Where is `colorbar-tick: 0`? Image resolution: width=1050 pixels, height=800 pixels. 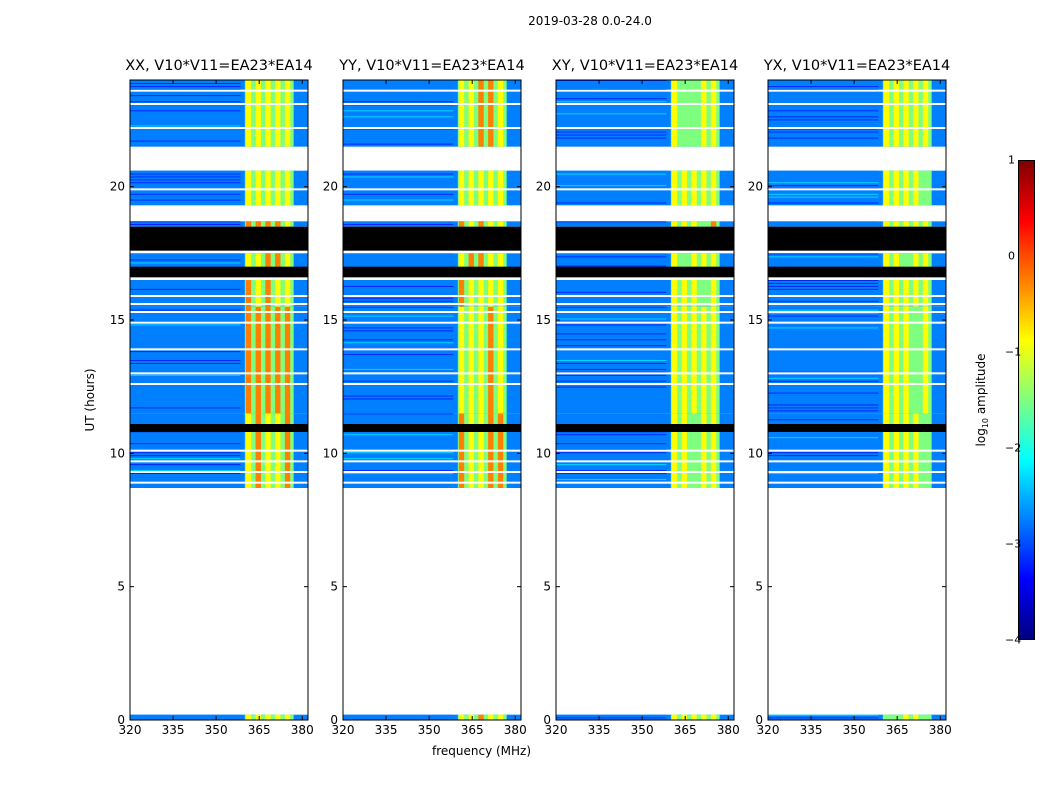
colorbar-tick: 0 is located at coordinates (1011, 256).